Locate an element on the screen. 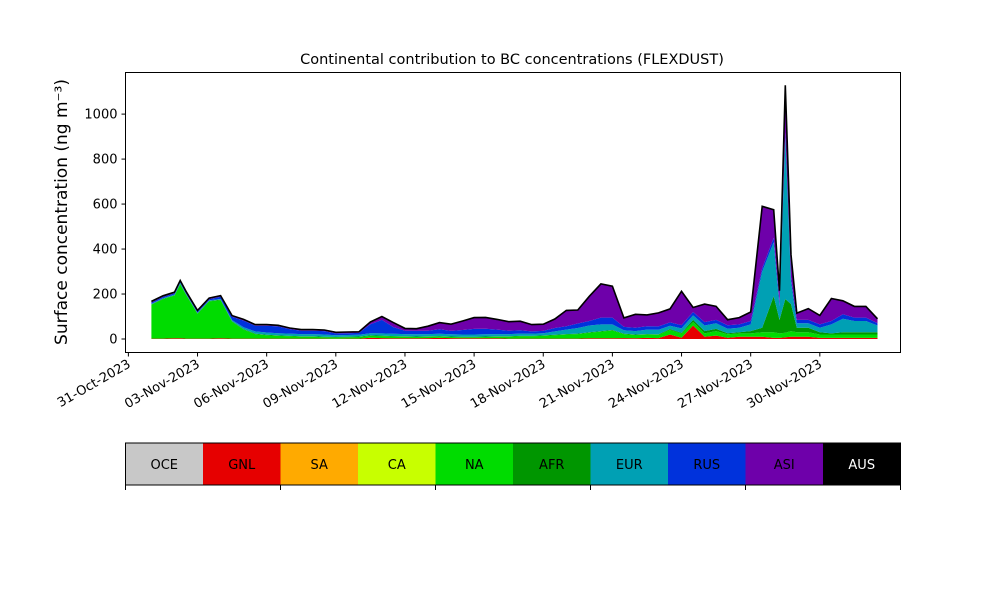 Image resolution: width=1000 pixels, height=600 pixels. legend-label-na: NA is located at coordinates (474, 465).